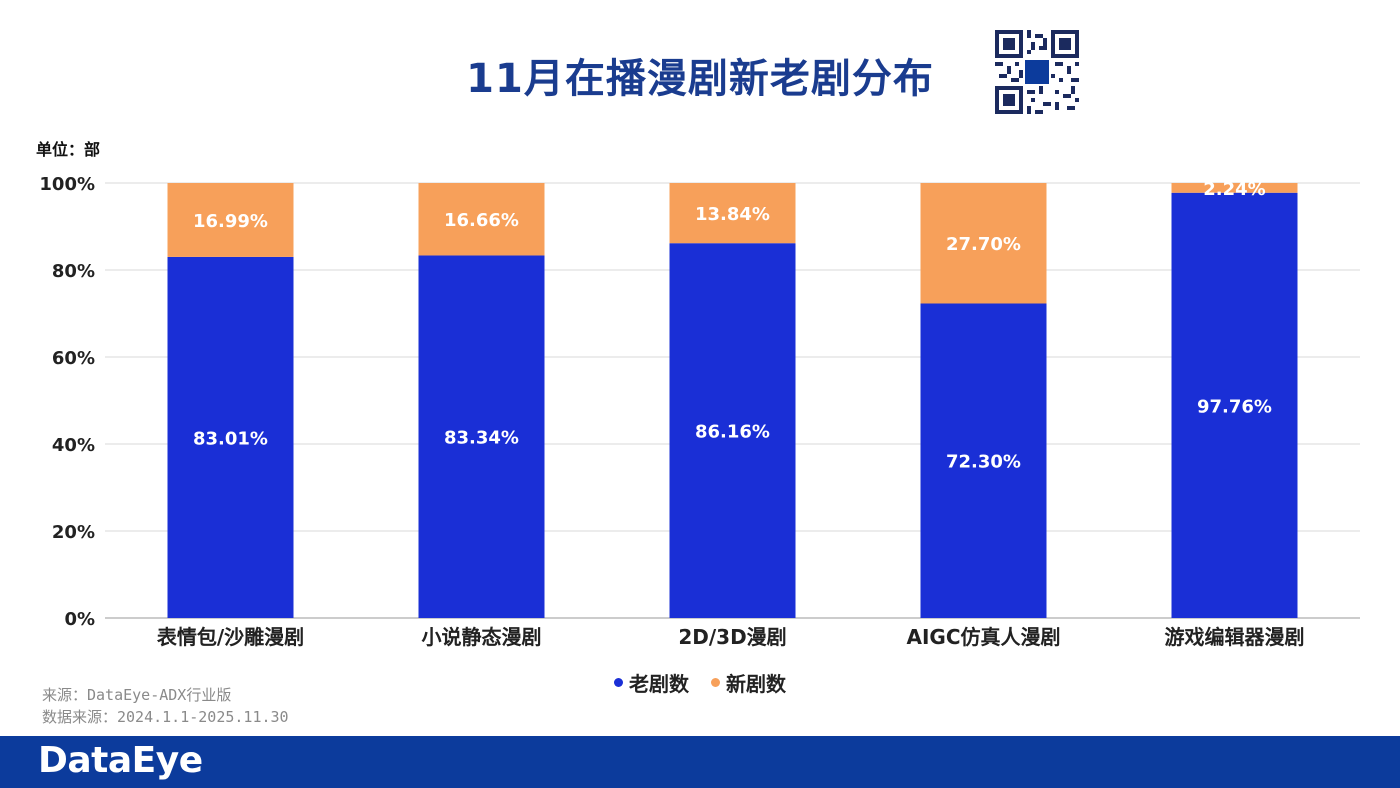 This screenshot has width=1400, height=788. Describe the element at coordinates (482, 637) in the screenshot. I see `x-tick-label: 小说静态漫剧` at that location.